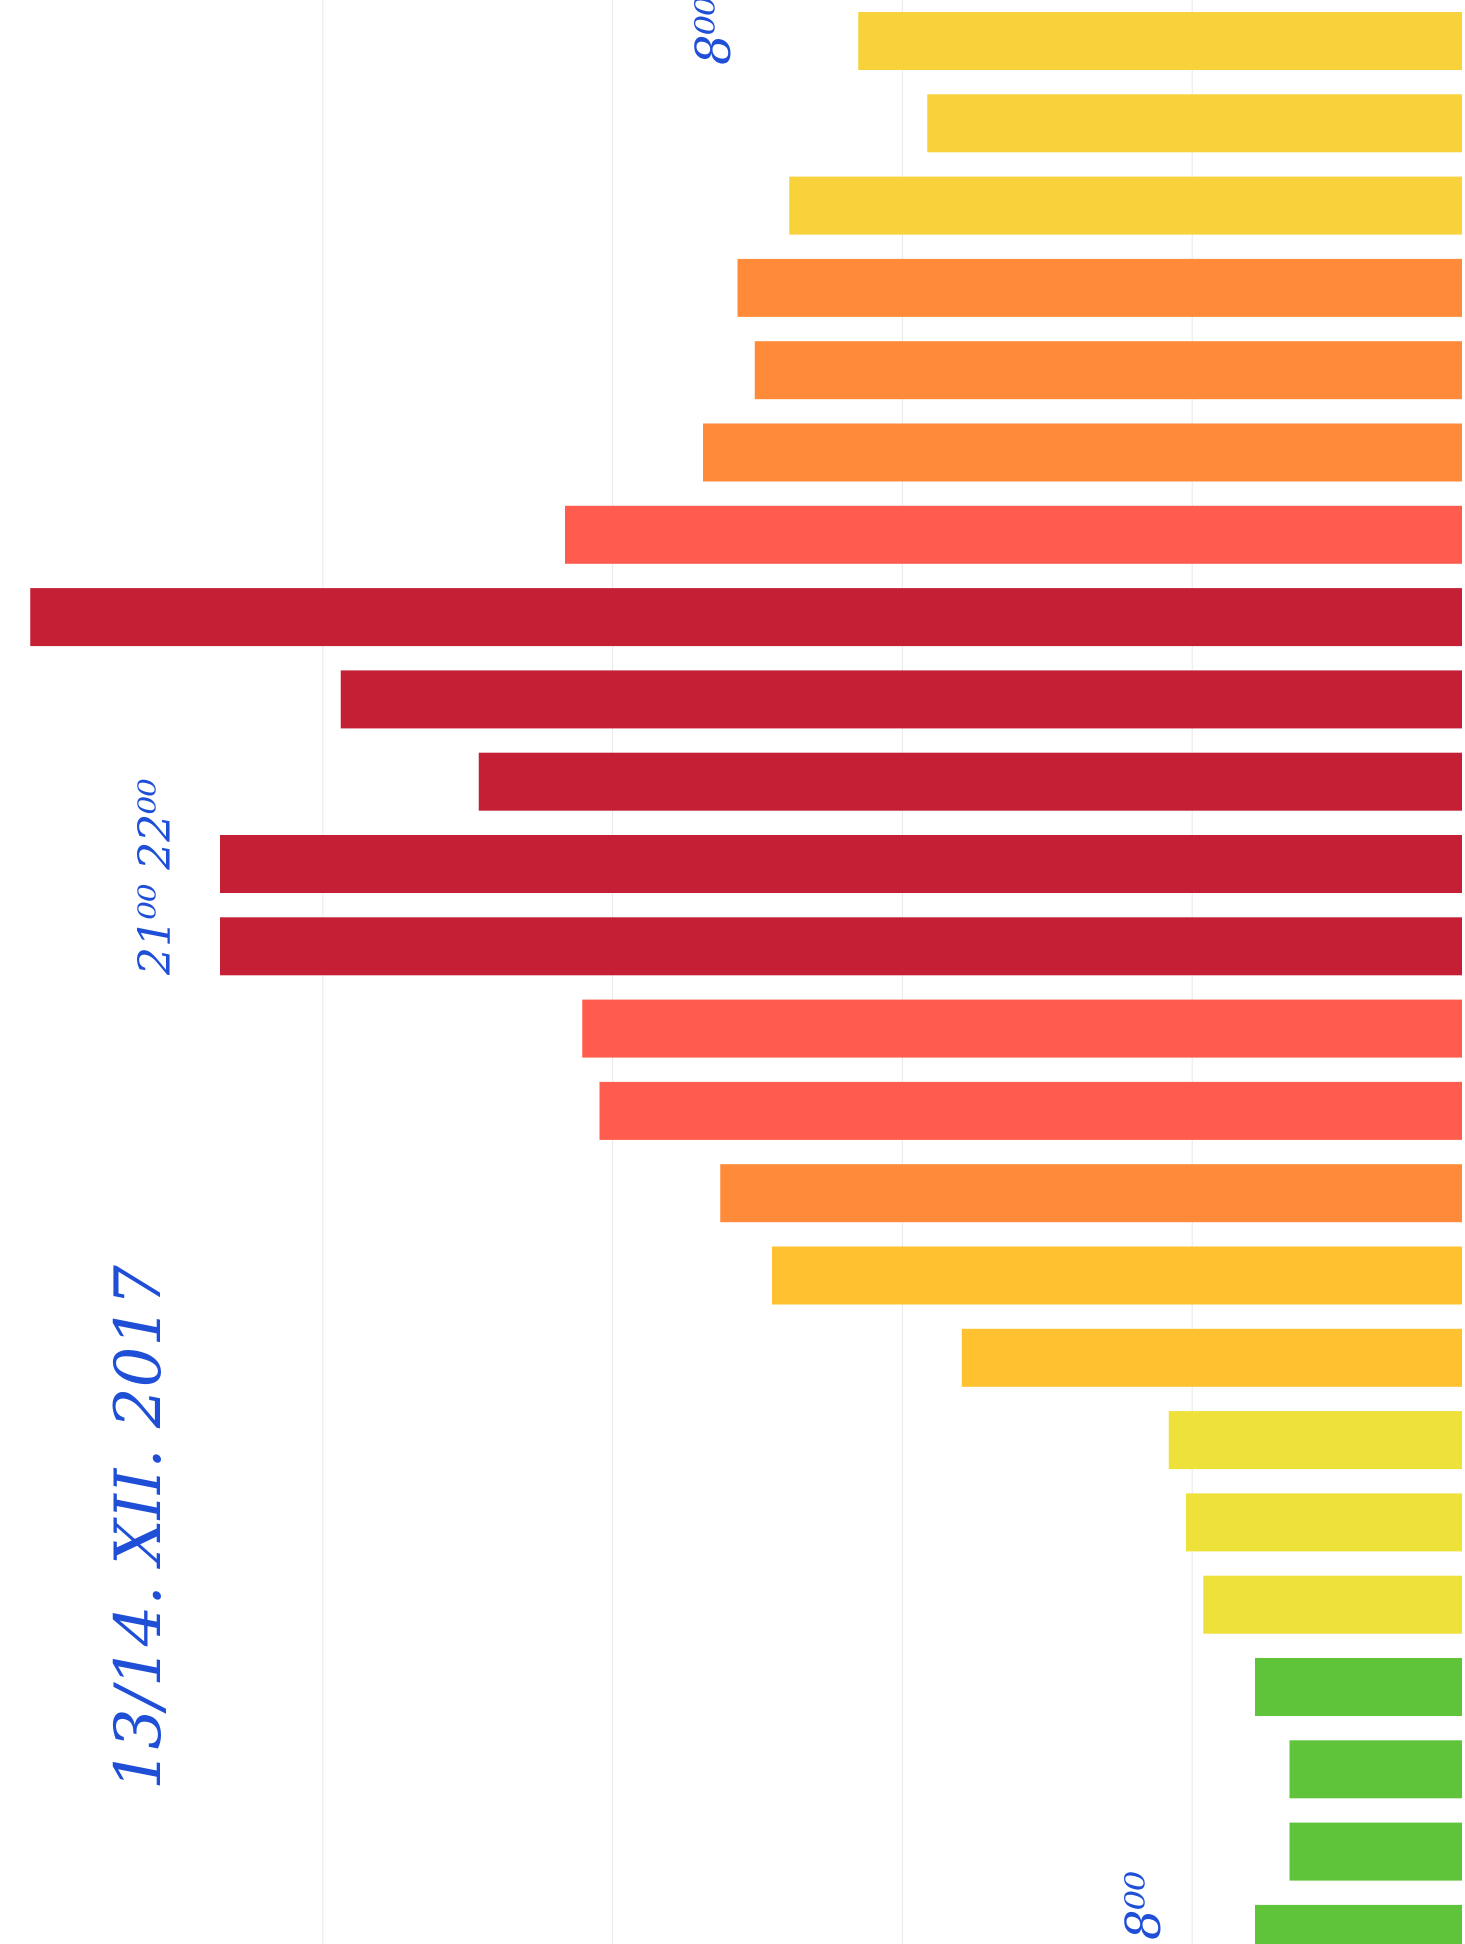  Describe the element at coordinates (139, 1527) in the screenshot. I see `handwritten-date: 13/14. XII. 2017` at that location.